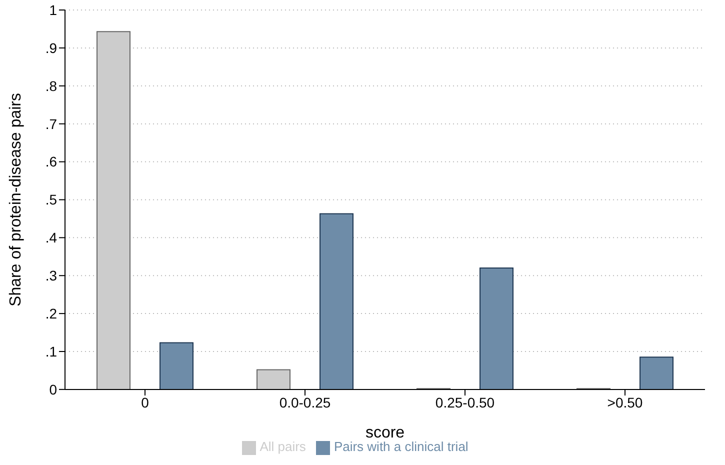 This screenshot has width=725, height=465. What do you see at coordinates (53, 389) in the screenshot?
I see `y-tick-label: 0` at bounding box center [53, 389].